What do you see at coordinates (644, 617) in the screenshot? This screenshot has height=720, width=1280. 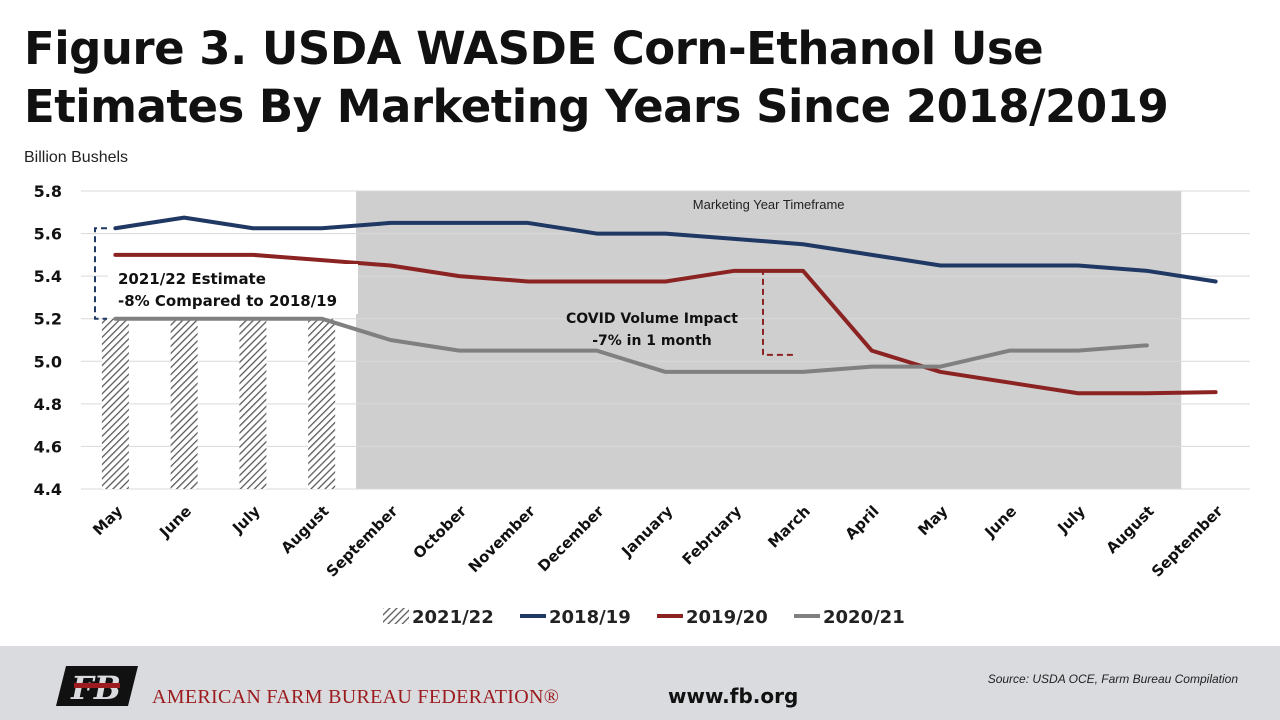 I see `legend: 2021/22 2018/19 2019/20 2020/21` at bounding box center [644, 617].